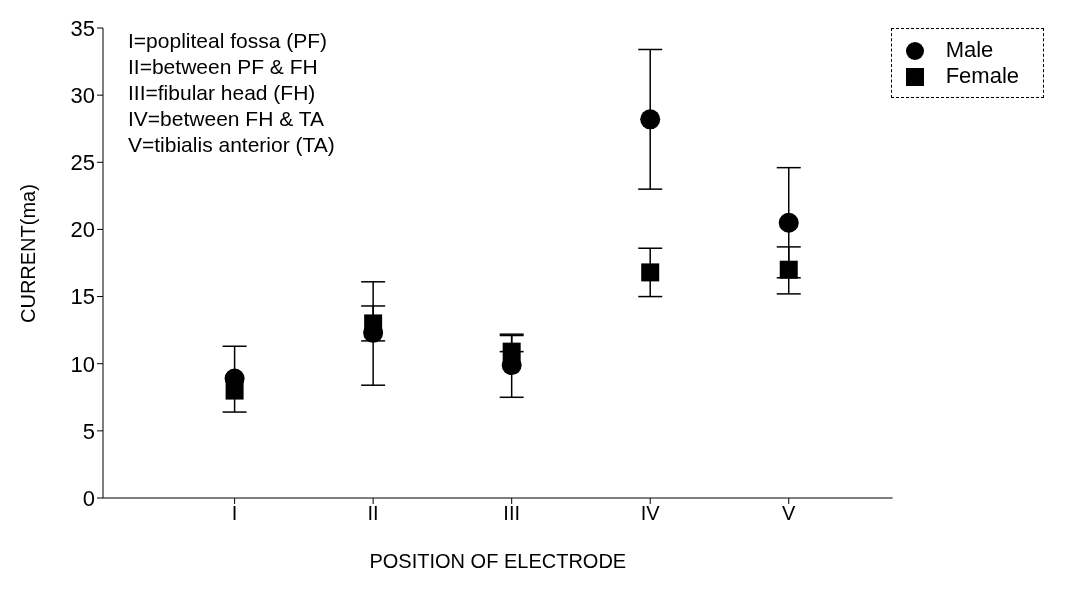  Describe the element at coordinates (82, 163) in the screenshot. I see `y-tick-label: 25` at that location.